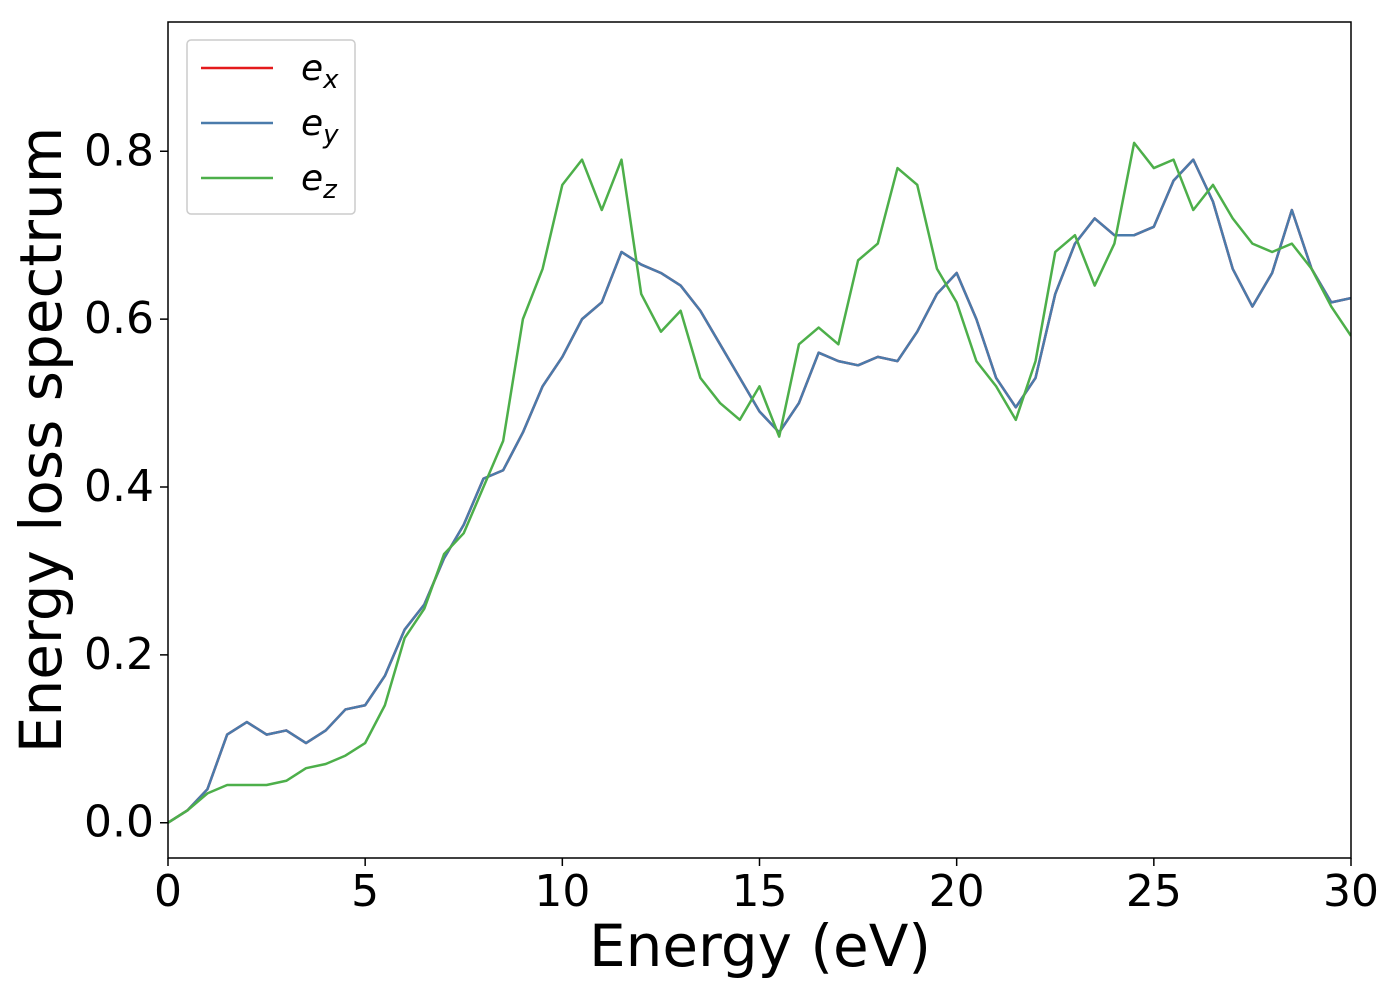  Describe the element at coordinates (562, 891) in the screenshot. I see `x-tick-label: 10` at that location.